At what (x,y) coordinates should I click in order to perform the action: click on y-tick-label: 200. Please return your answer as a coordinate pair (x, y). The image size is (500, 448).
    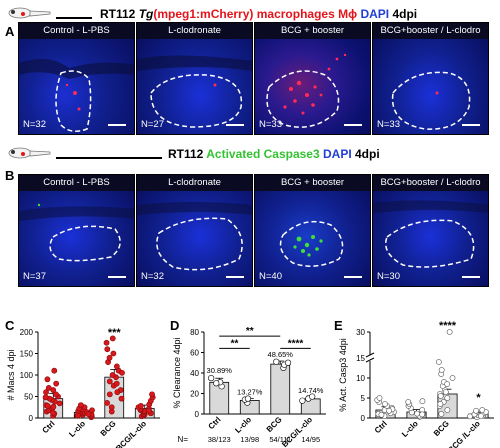
    Looking at the image, I should click on (27, 332).